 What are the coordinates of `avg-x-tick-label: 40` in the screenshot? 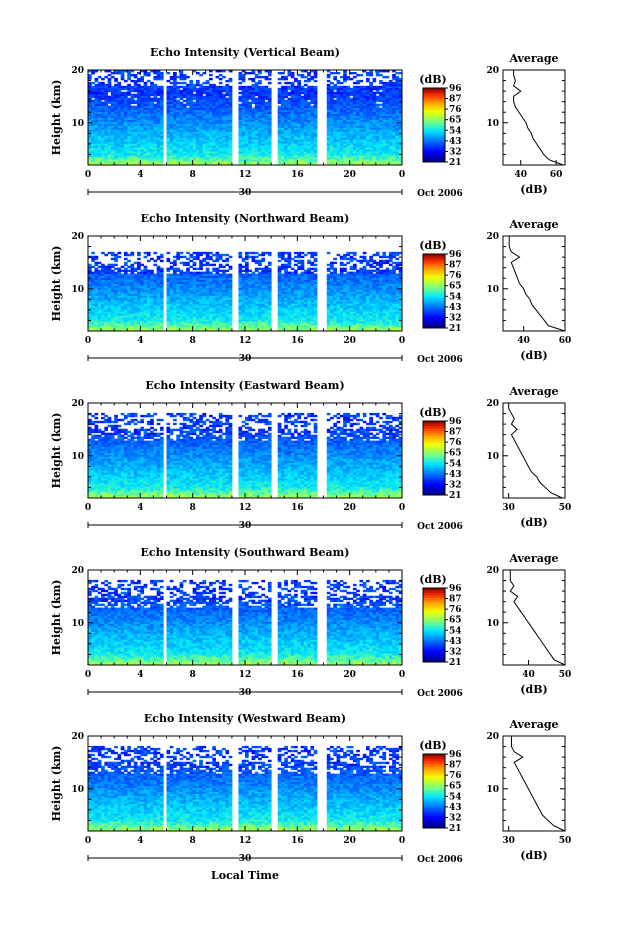 It's located at (520, 175).